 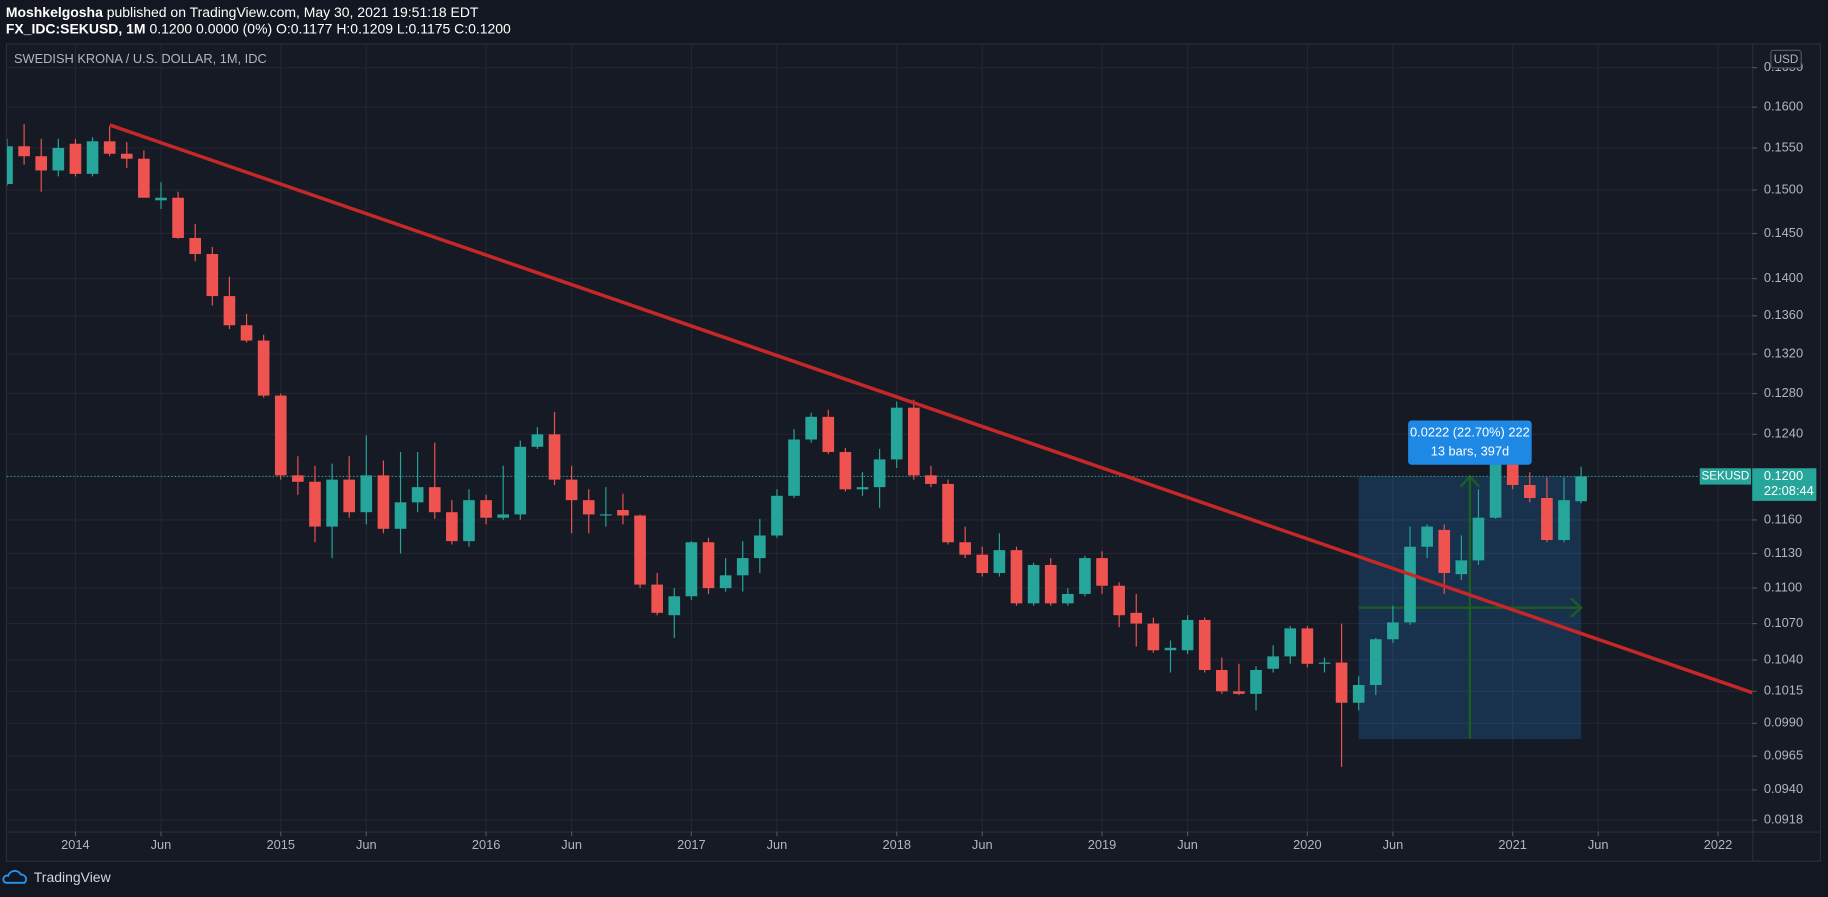 I want to click on tradingview-logo, so click(x=14, y=877).